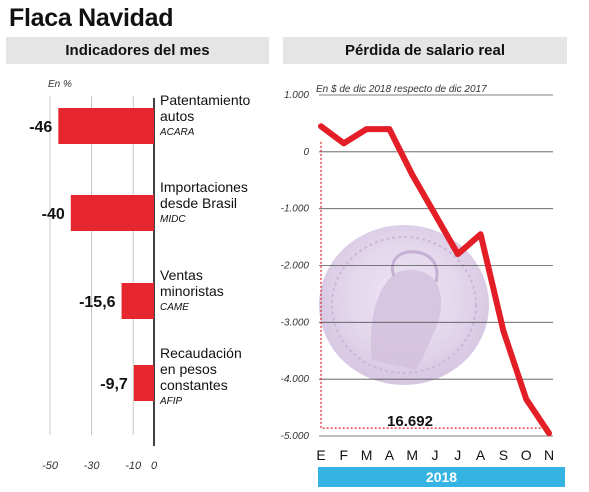 This screenshot has height=492, width=589. I want to click on left-panel-header: Indicadores del mes, so click(137, 50).